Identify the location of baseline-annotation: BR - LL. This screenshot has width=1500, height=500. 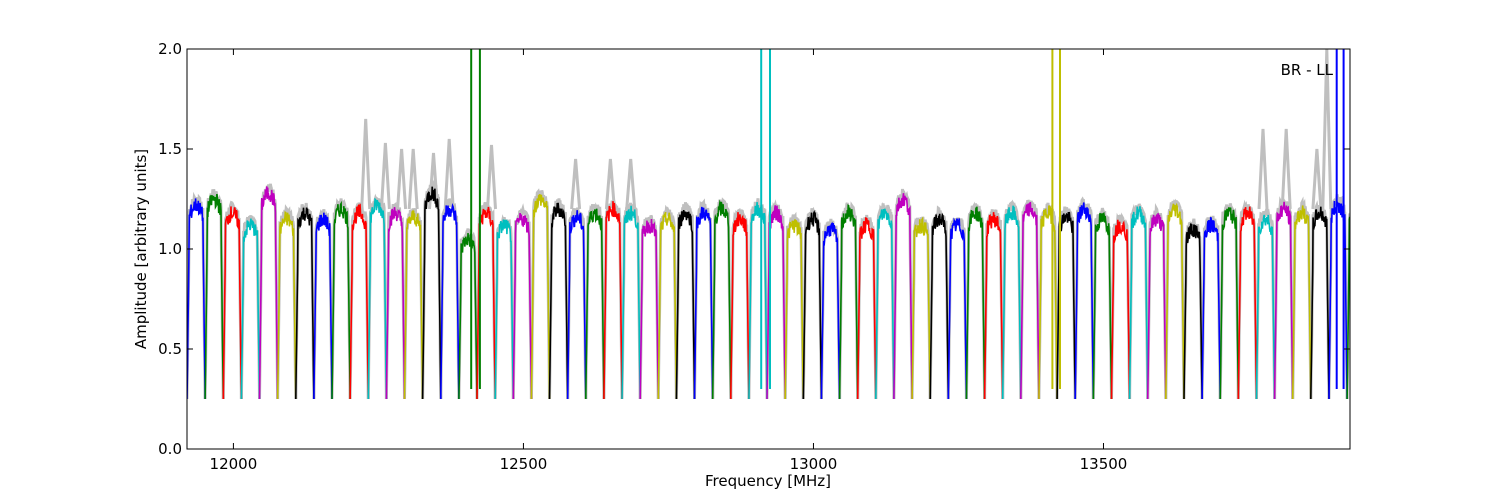
(1307, 70).